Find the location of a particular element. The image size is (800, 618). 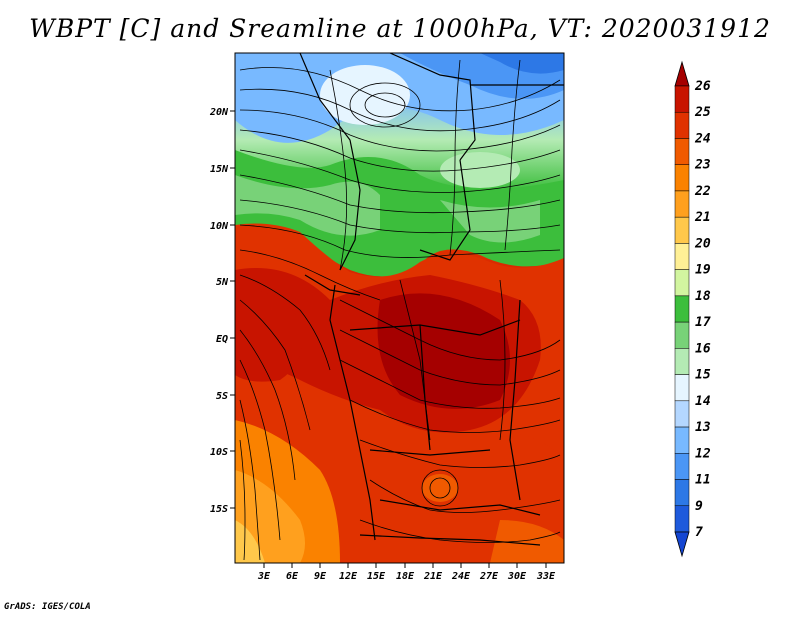

colorbar-label: 15 is located at coordinates (703, 375).